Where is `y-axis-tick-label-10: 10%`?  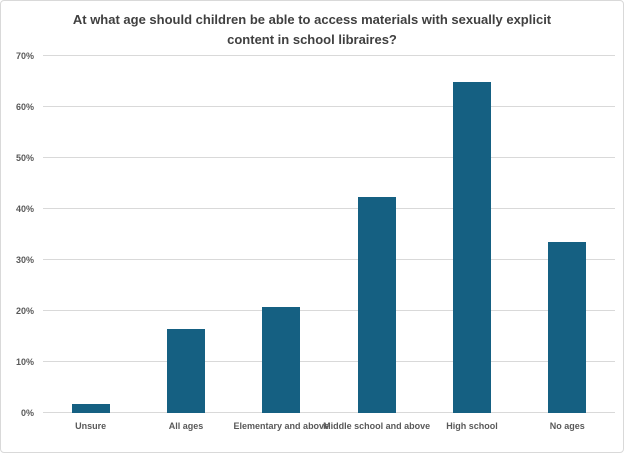 y-axis-tick-label-10: 10% is located at coordinates (24, 362).